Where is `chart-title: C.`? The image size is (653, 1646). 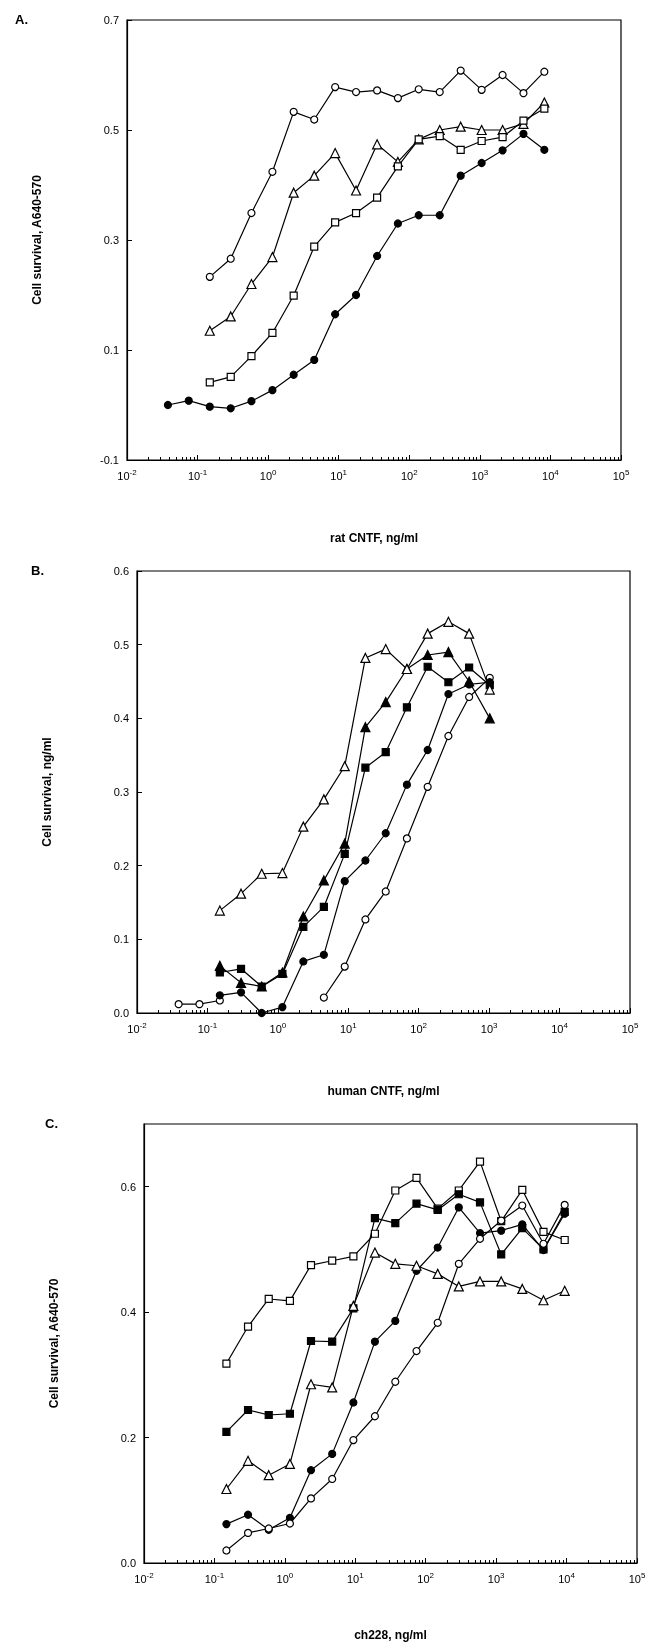 chart-title: C. is located at coordinates (51, 1123).